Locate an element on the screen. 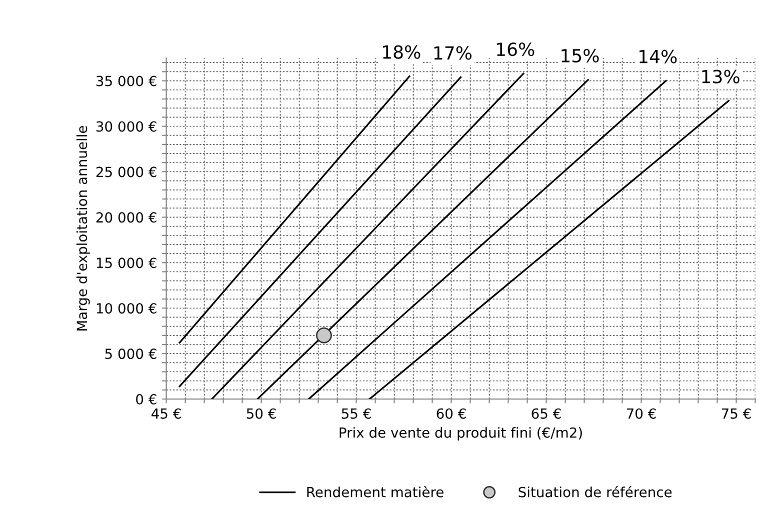  annotation: 15% is located at coordinates (580, 55).